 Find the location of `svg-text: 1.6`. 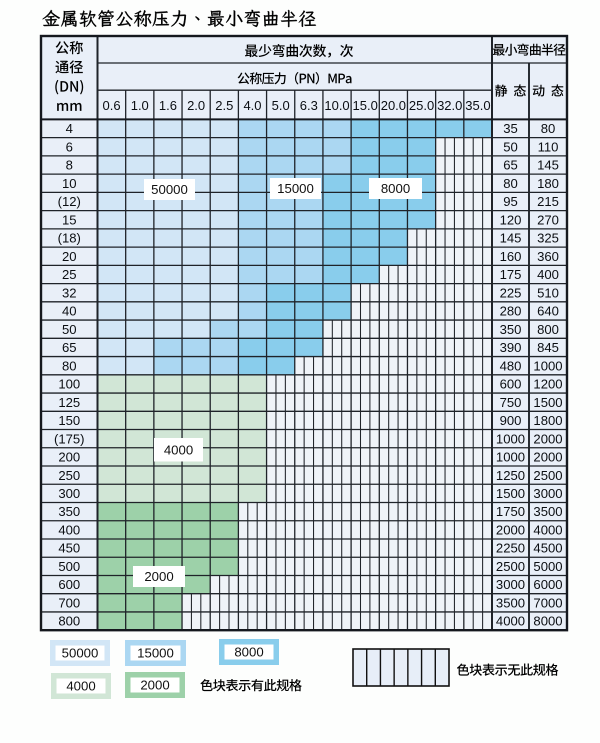

svg-text: 1.6 is located at coordinates (168, 105).